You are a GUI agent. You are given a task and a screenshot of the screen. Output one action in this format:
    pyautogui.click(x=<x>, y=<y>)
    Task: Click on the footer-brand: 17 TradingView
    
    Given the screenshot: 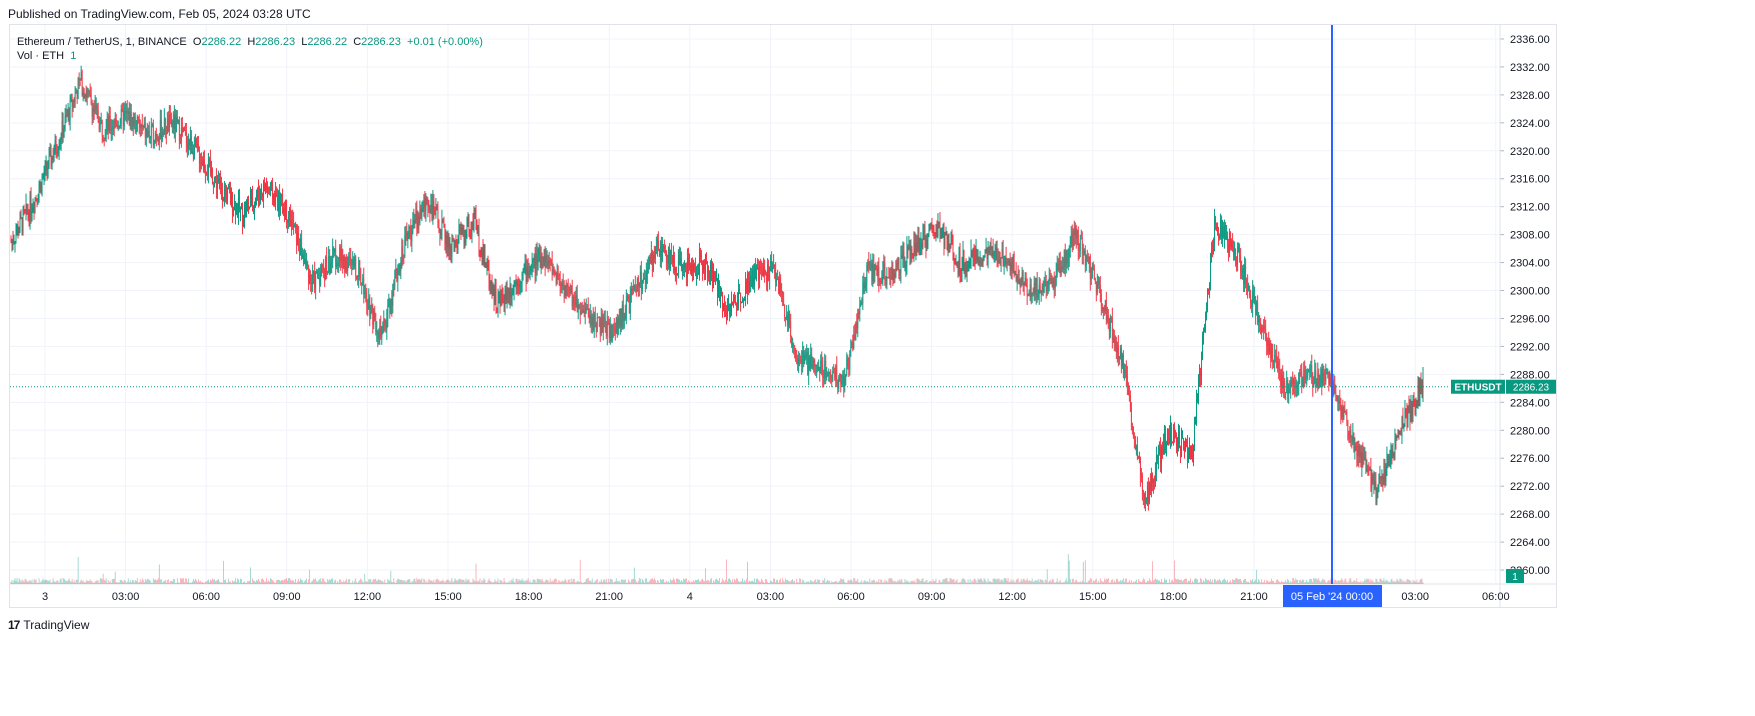 What is the action you would take?
    pyautogui.click(x=48, y=625)
    